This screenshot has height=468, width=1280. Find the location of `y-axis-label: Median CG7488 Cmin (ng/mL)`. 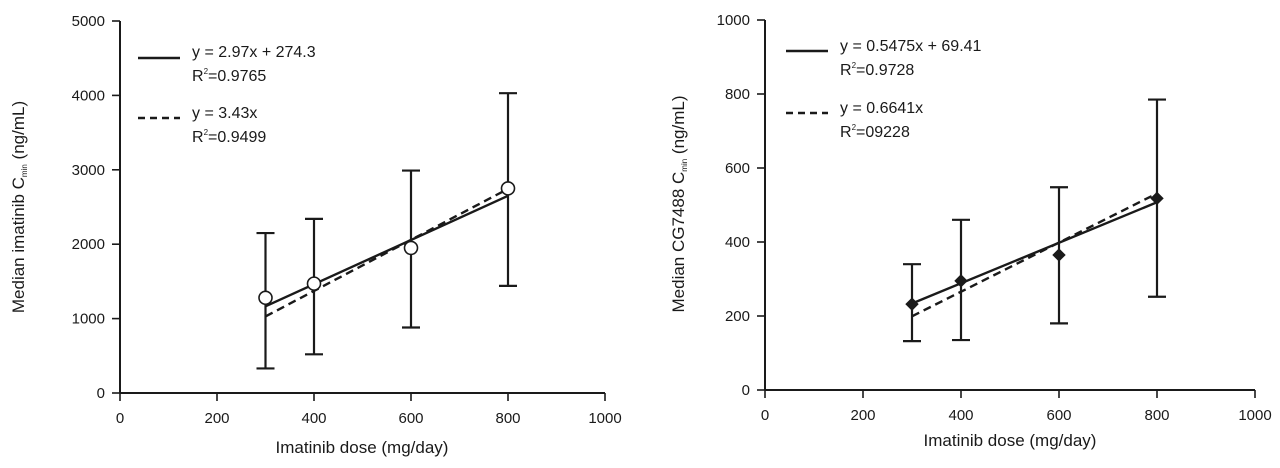

y-axis-label: Median CG7488 Cmin (ng/mL) is located at coordinates (679, 204).